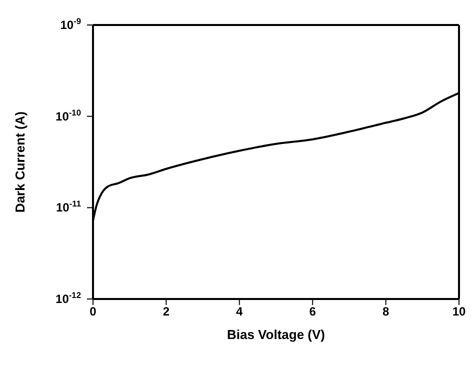 The image size is (474, 366). Describe the element at coordinates (312, 311) in the screenshot. I see `x-tick-label: 6` at that location.